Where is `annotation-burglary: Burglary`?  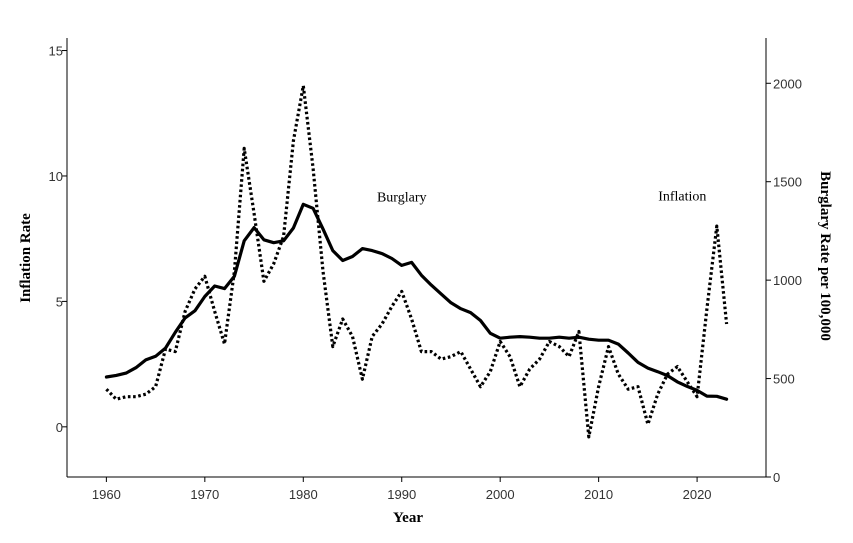
annotation-burglary: Burglary is located at coordinates (402, 198).